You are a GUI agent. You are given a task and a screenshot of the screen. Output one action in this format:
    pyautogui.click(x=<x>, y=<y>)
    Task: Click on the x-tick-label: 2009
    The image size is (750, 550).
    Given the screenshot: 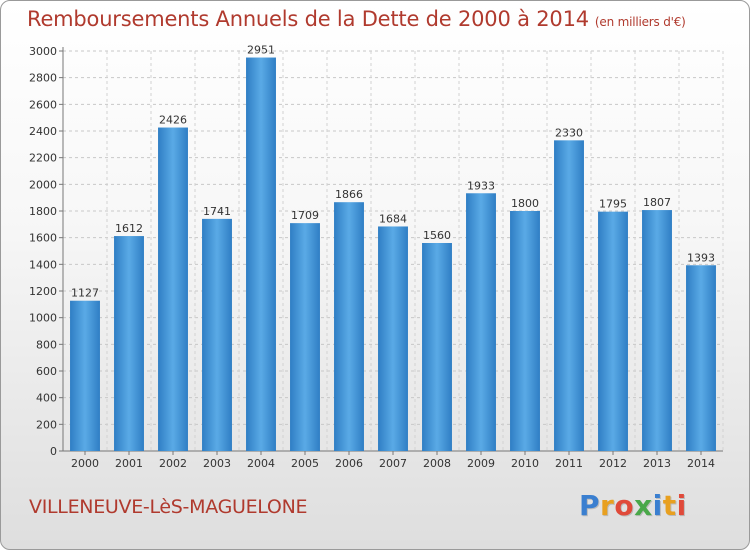 What is the action you would take?
    pyautogui.click(x=481, y=463)
    